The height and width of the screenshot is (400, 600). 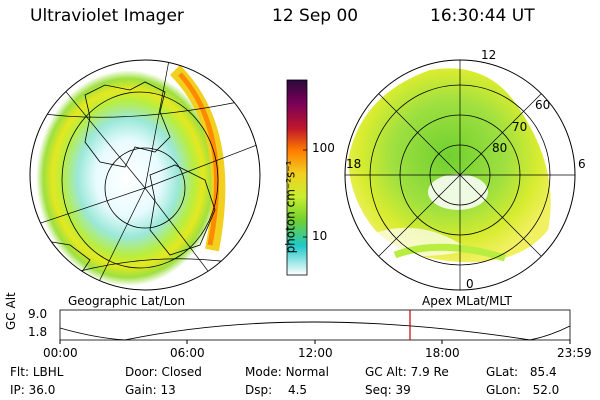 What do you see at coordinates (38, 332) in the screenshot?
I see `altitude-ytick: 1.8` at bounding box center [38, 332].